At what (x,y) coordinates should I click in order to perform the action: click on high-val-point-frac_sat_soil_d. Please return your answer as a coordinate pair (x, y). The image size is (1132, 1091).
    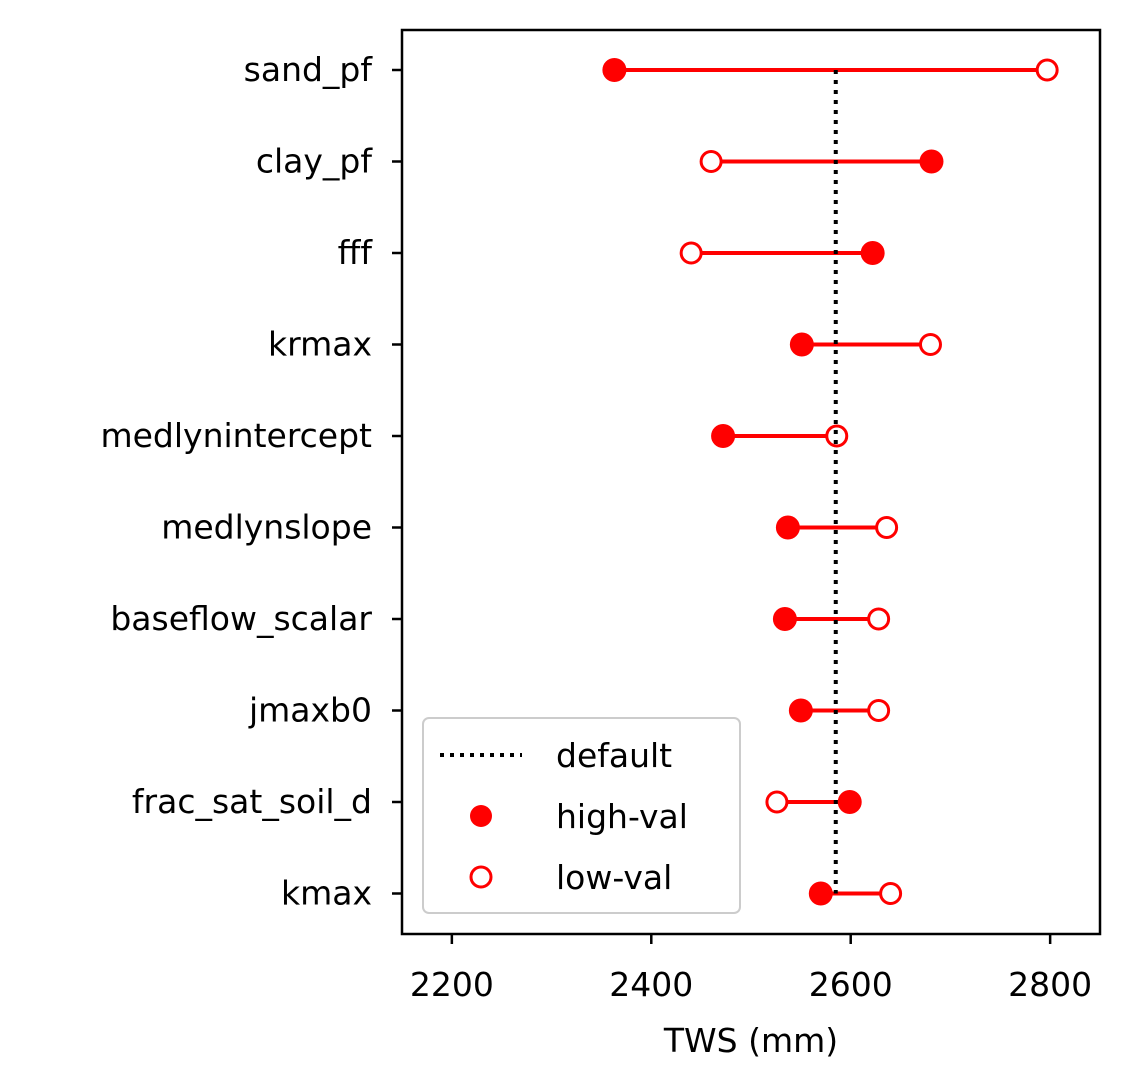
    Looking at the image, I should click on (849, 802).